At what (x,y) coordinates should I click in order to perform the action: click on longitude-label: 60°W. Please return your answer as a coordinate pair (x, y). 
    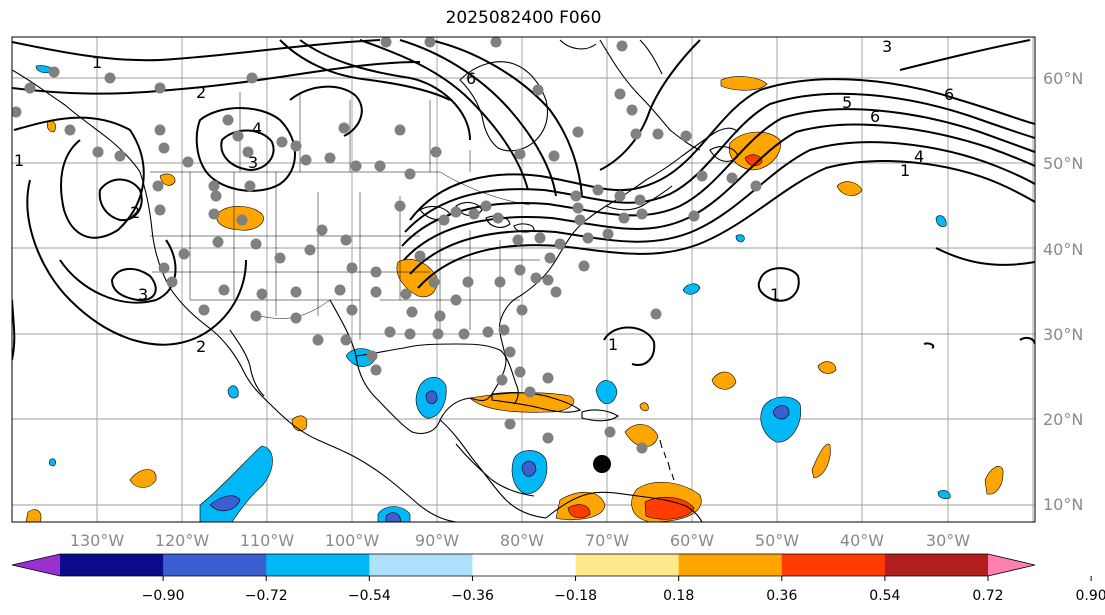
    Looking at the image, I should click on (692, 540).